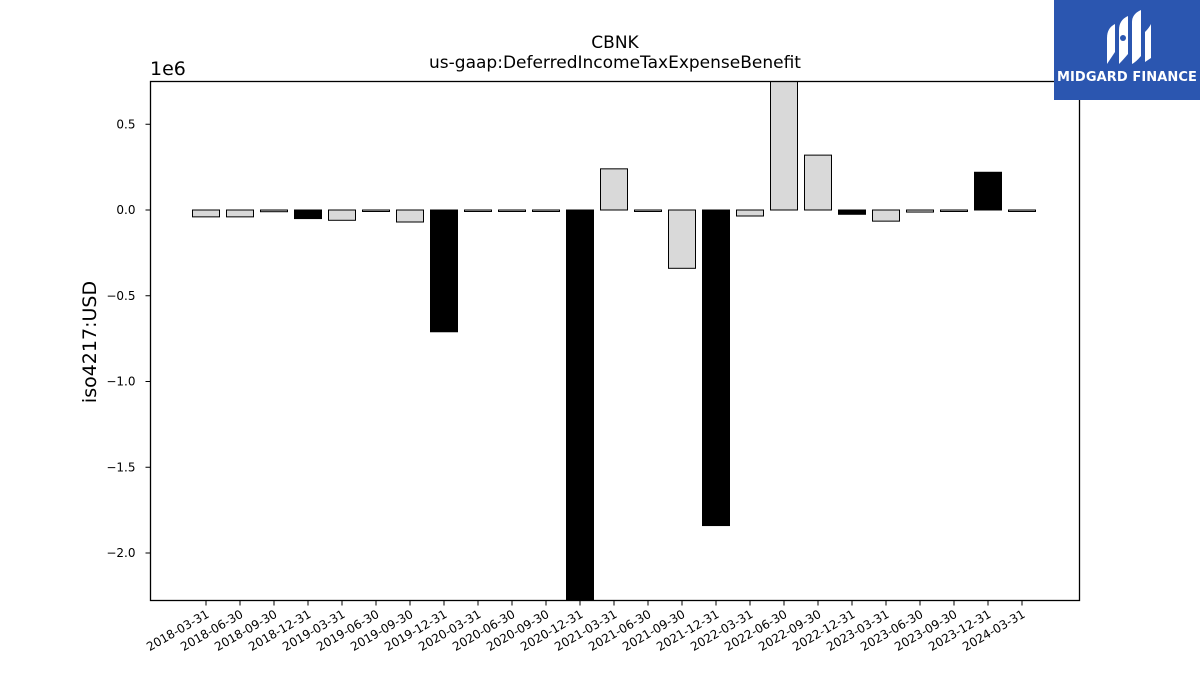 This screenshot has height=675, width=1200. What do you see at coordinates (120, 467) in the screenshot?
I see `y-tick-label: −1.5` at bounding box center [120, 467].